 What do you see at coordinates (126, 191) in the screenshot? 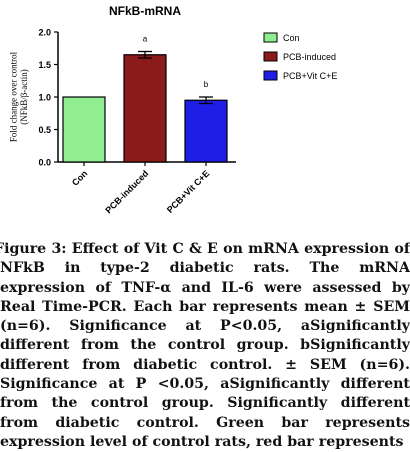
I see `x-tick-label: PCB-induced` at bounding box center [126, 191].